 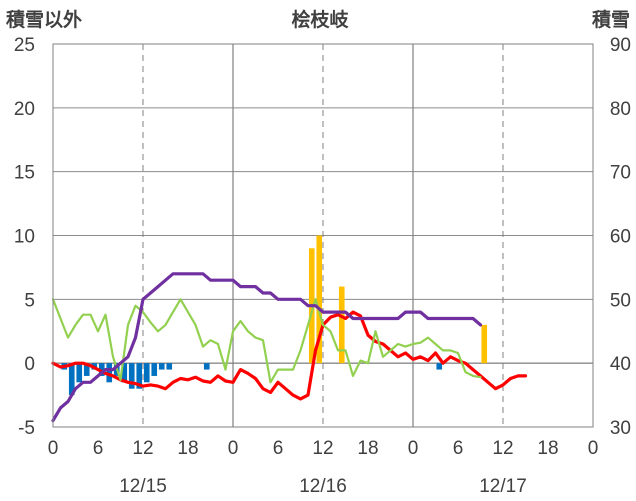 I want to click on right-tick-label: 40, so click(x=620, y=364).